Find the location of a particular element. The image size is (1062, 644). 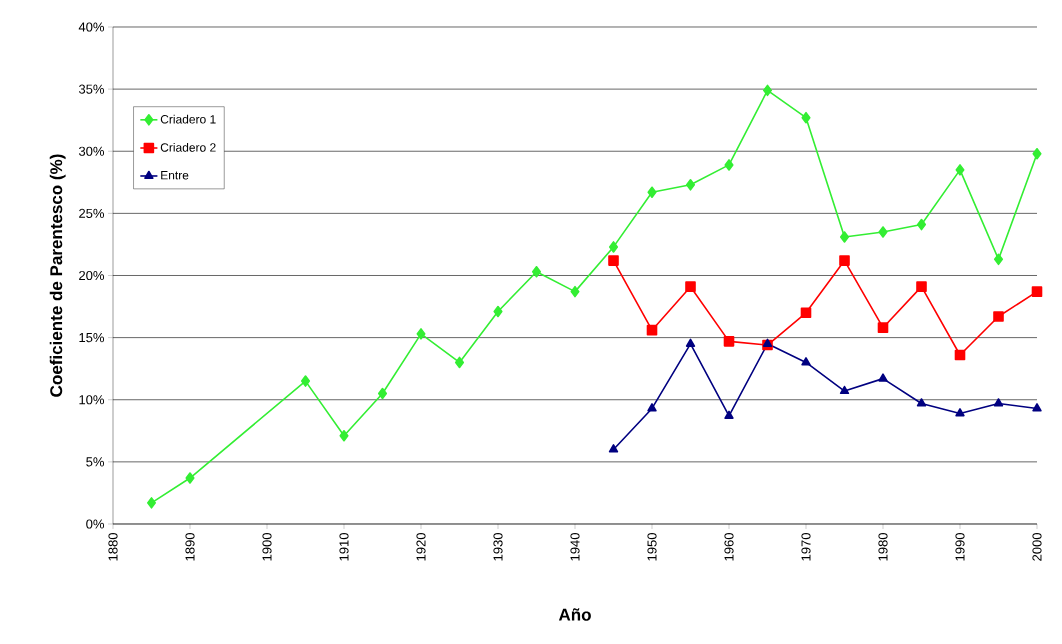

x-tick-label: 1990 is located at coordinates (960, 547).